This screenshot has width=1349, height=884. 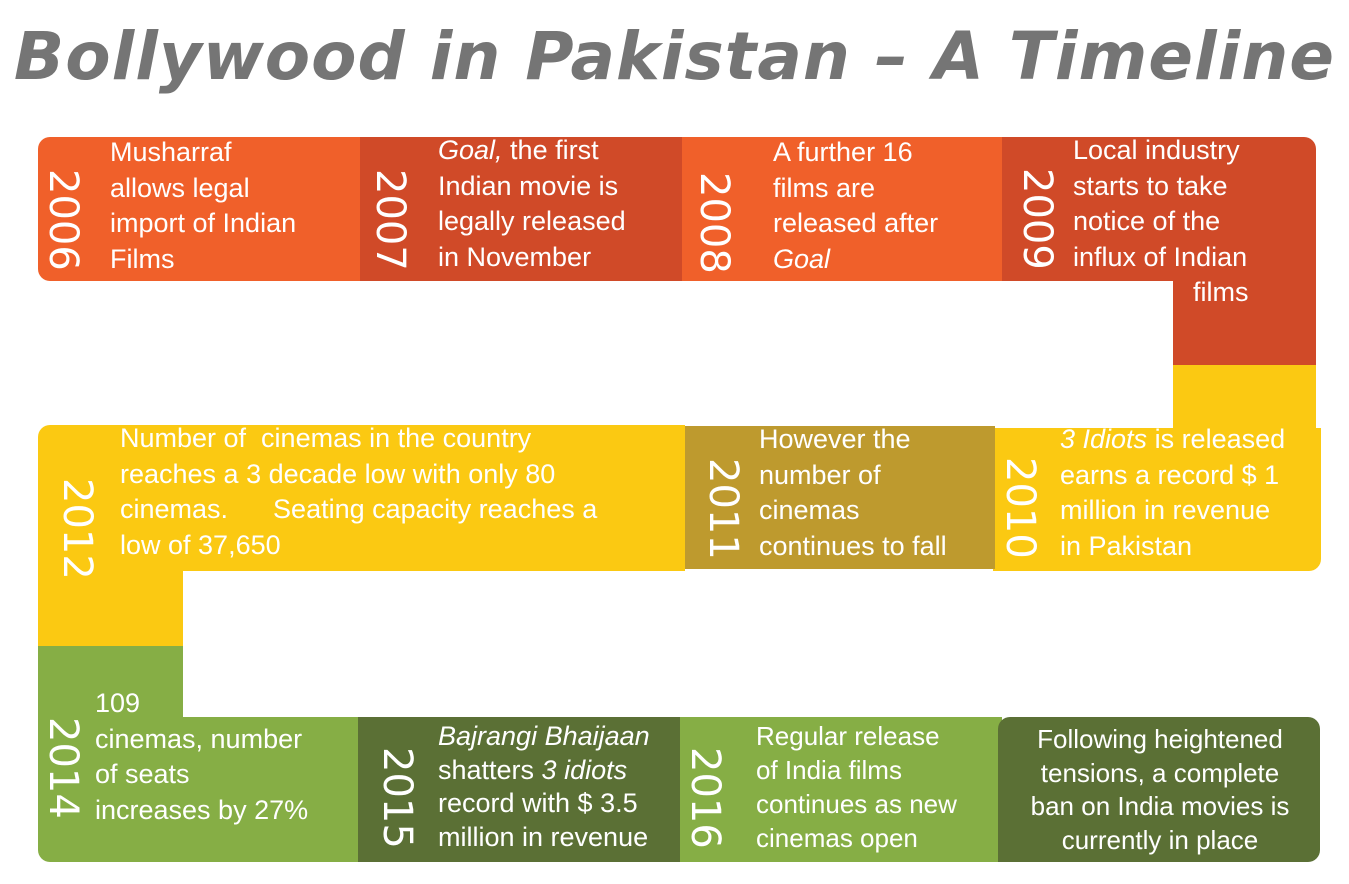 What do you see at coordinates (1037, 219) in the screenshot?
I see `event-2009-year: 2009` at bounding box center [1037, 219].